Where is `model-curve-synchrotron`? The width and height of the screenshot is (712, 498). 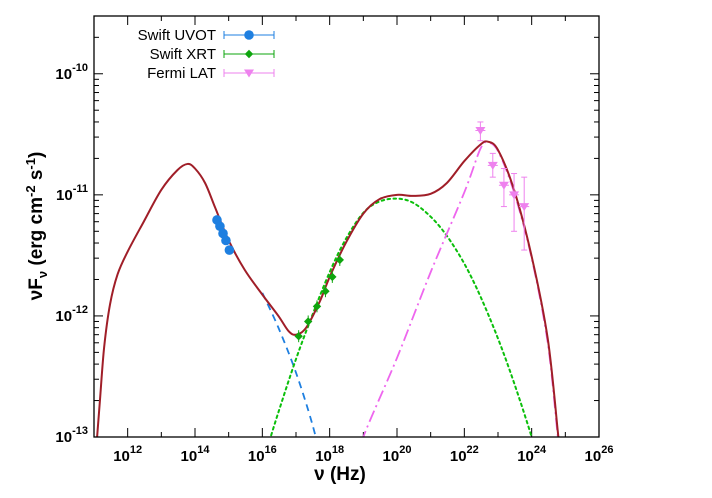 model-curve-synchrotron is located at coordinates (289, 364).